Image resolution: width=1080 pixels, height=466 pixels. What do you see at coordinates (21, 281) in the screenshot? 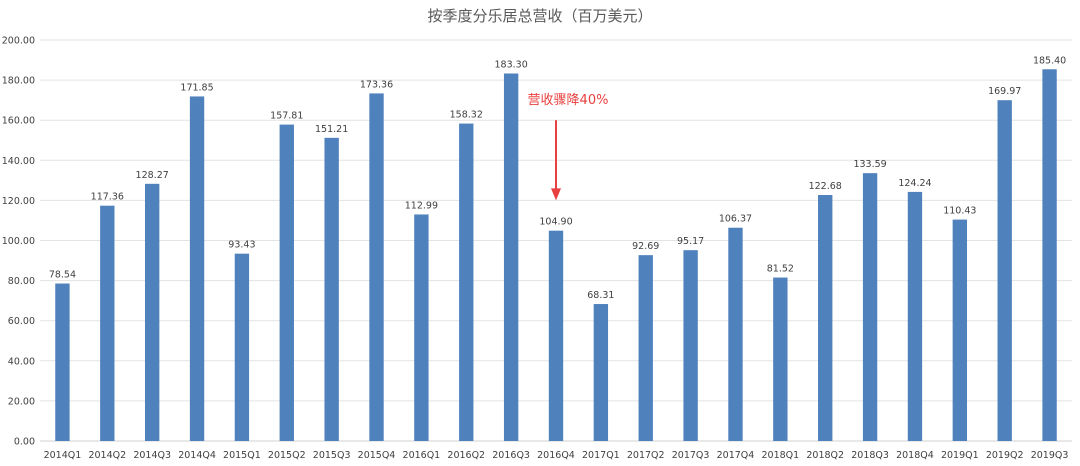
I see `y-tick-label: 80.00` at bounding box center [21, 281].